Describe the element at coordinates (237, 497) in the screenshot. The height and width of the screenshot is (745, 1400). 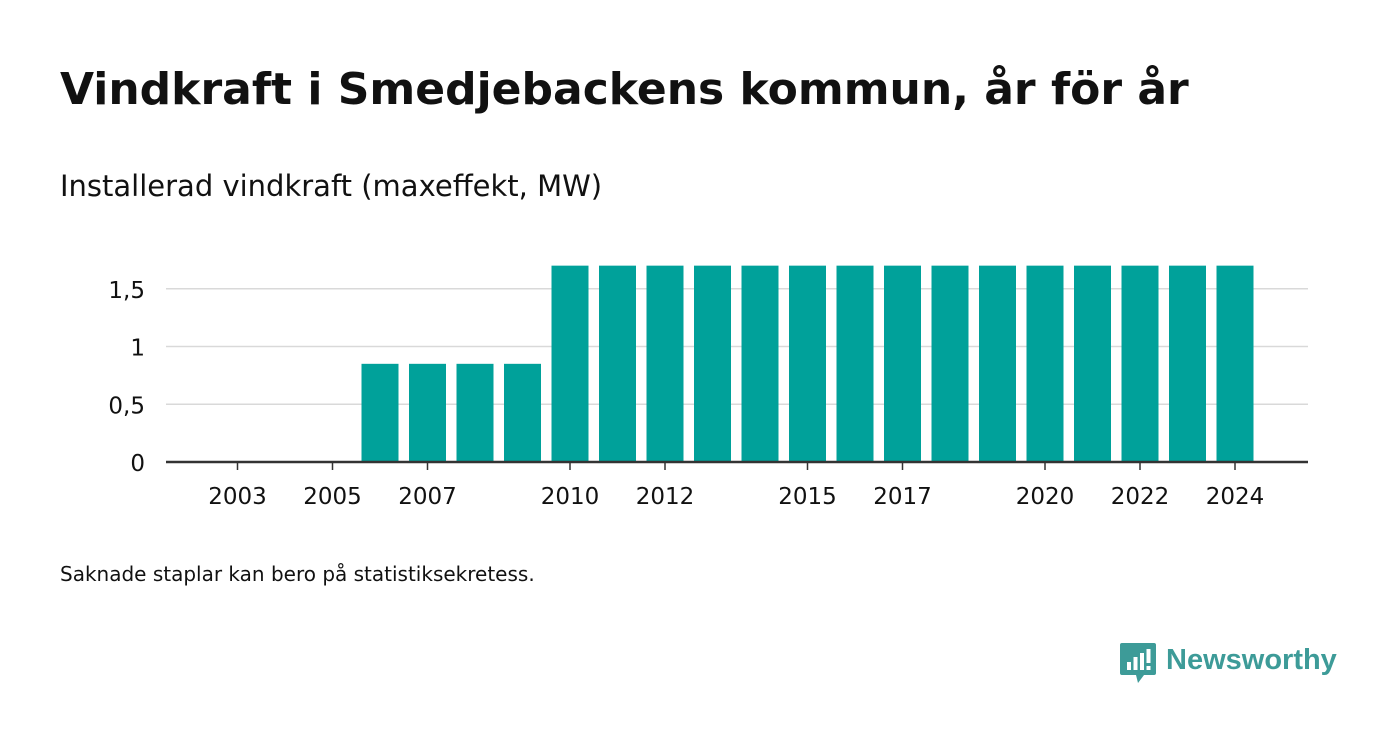
I see `x-tick-label: 2003` at that location.